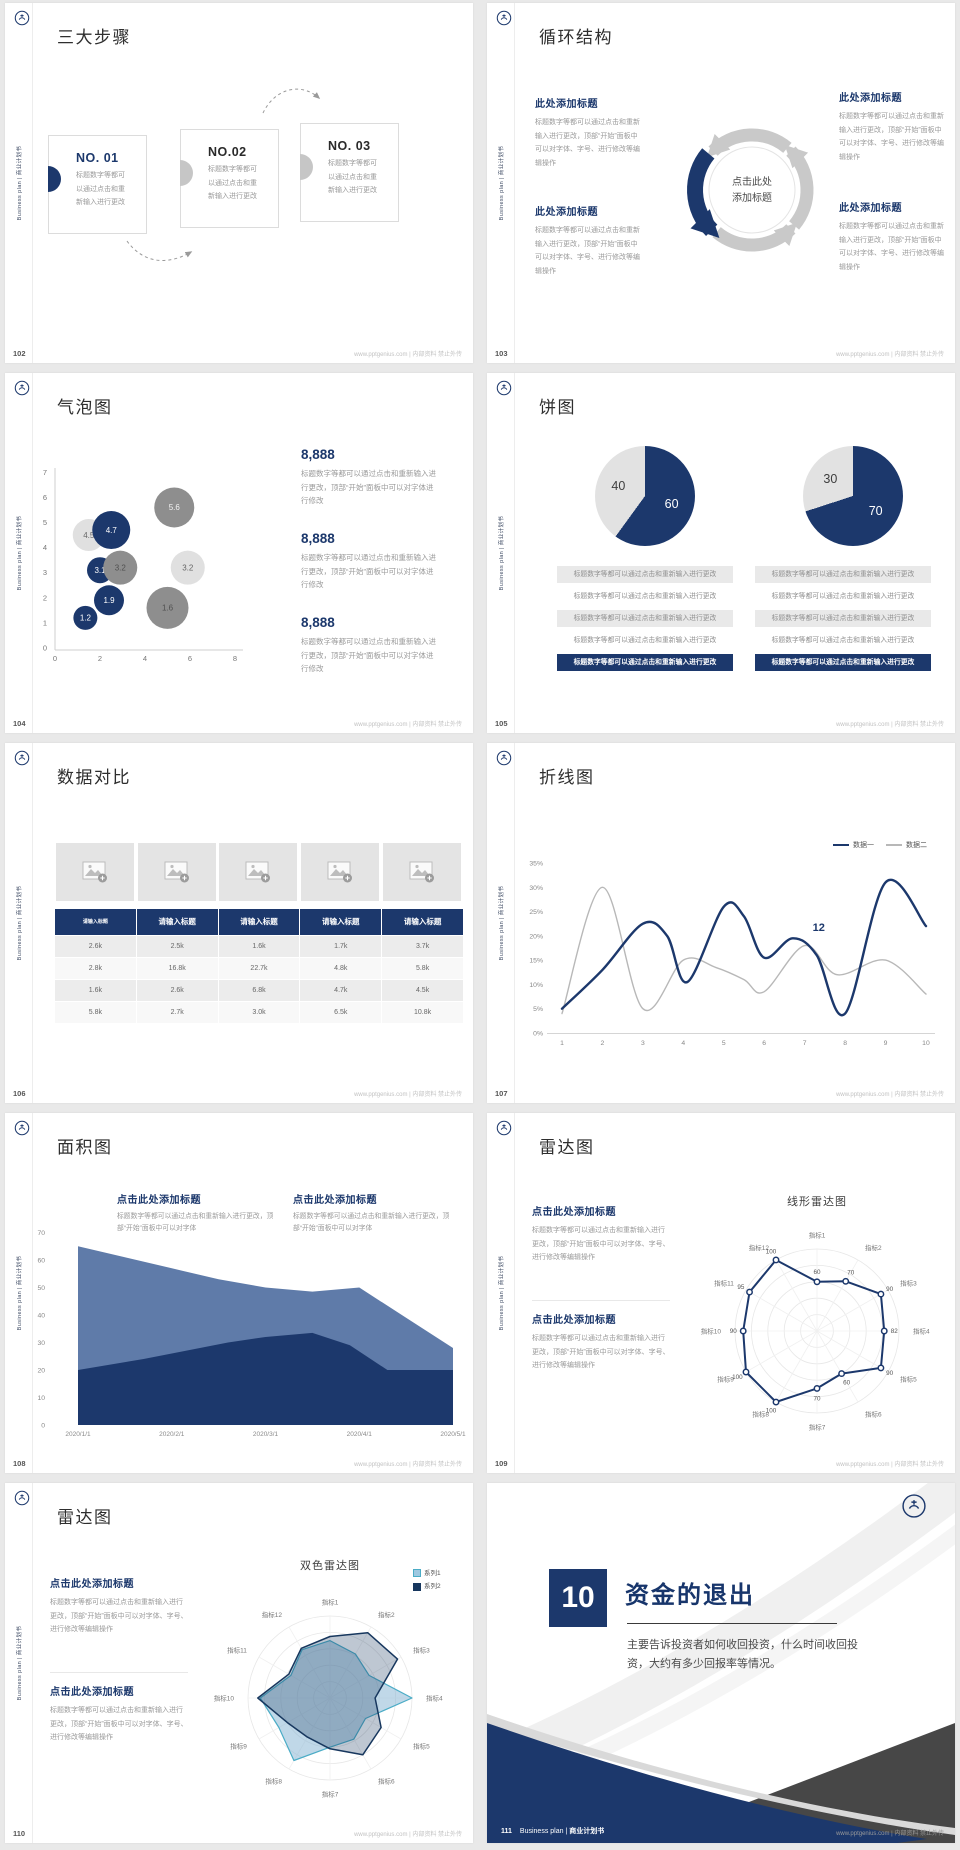 This screenshot has width=960, height=1850. Describe the element at coordinates (536, 936) in the screenshot. I see `svg-text: 20%` at that location.